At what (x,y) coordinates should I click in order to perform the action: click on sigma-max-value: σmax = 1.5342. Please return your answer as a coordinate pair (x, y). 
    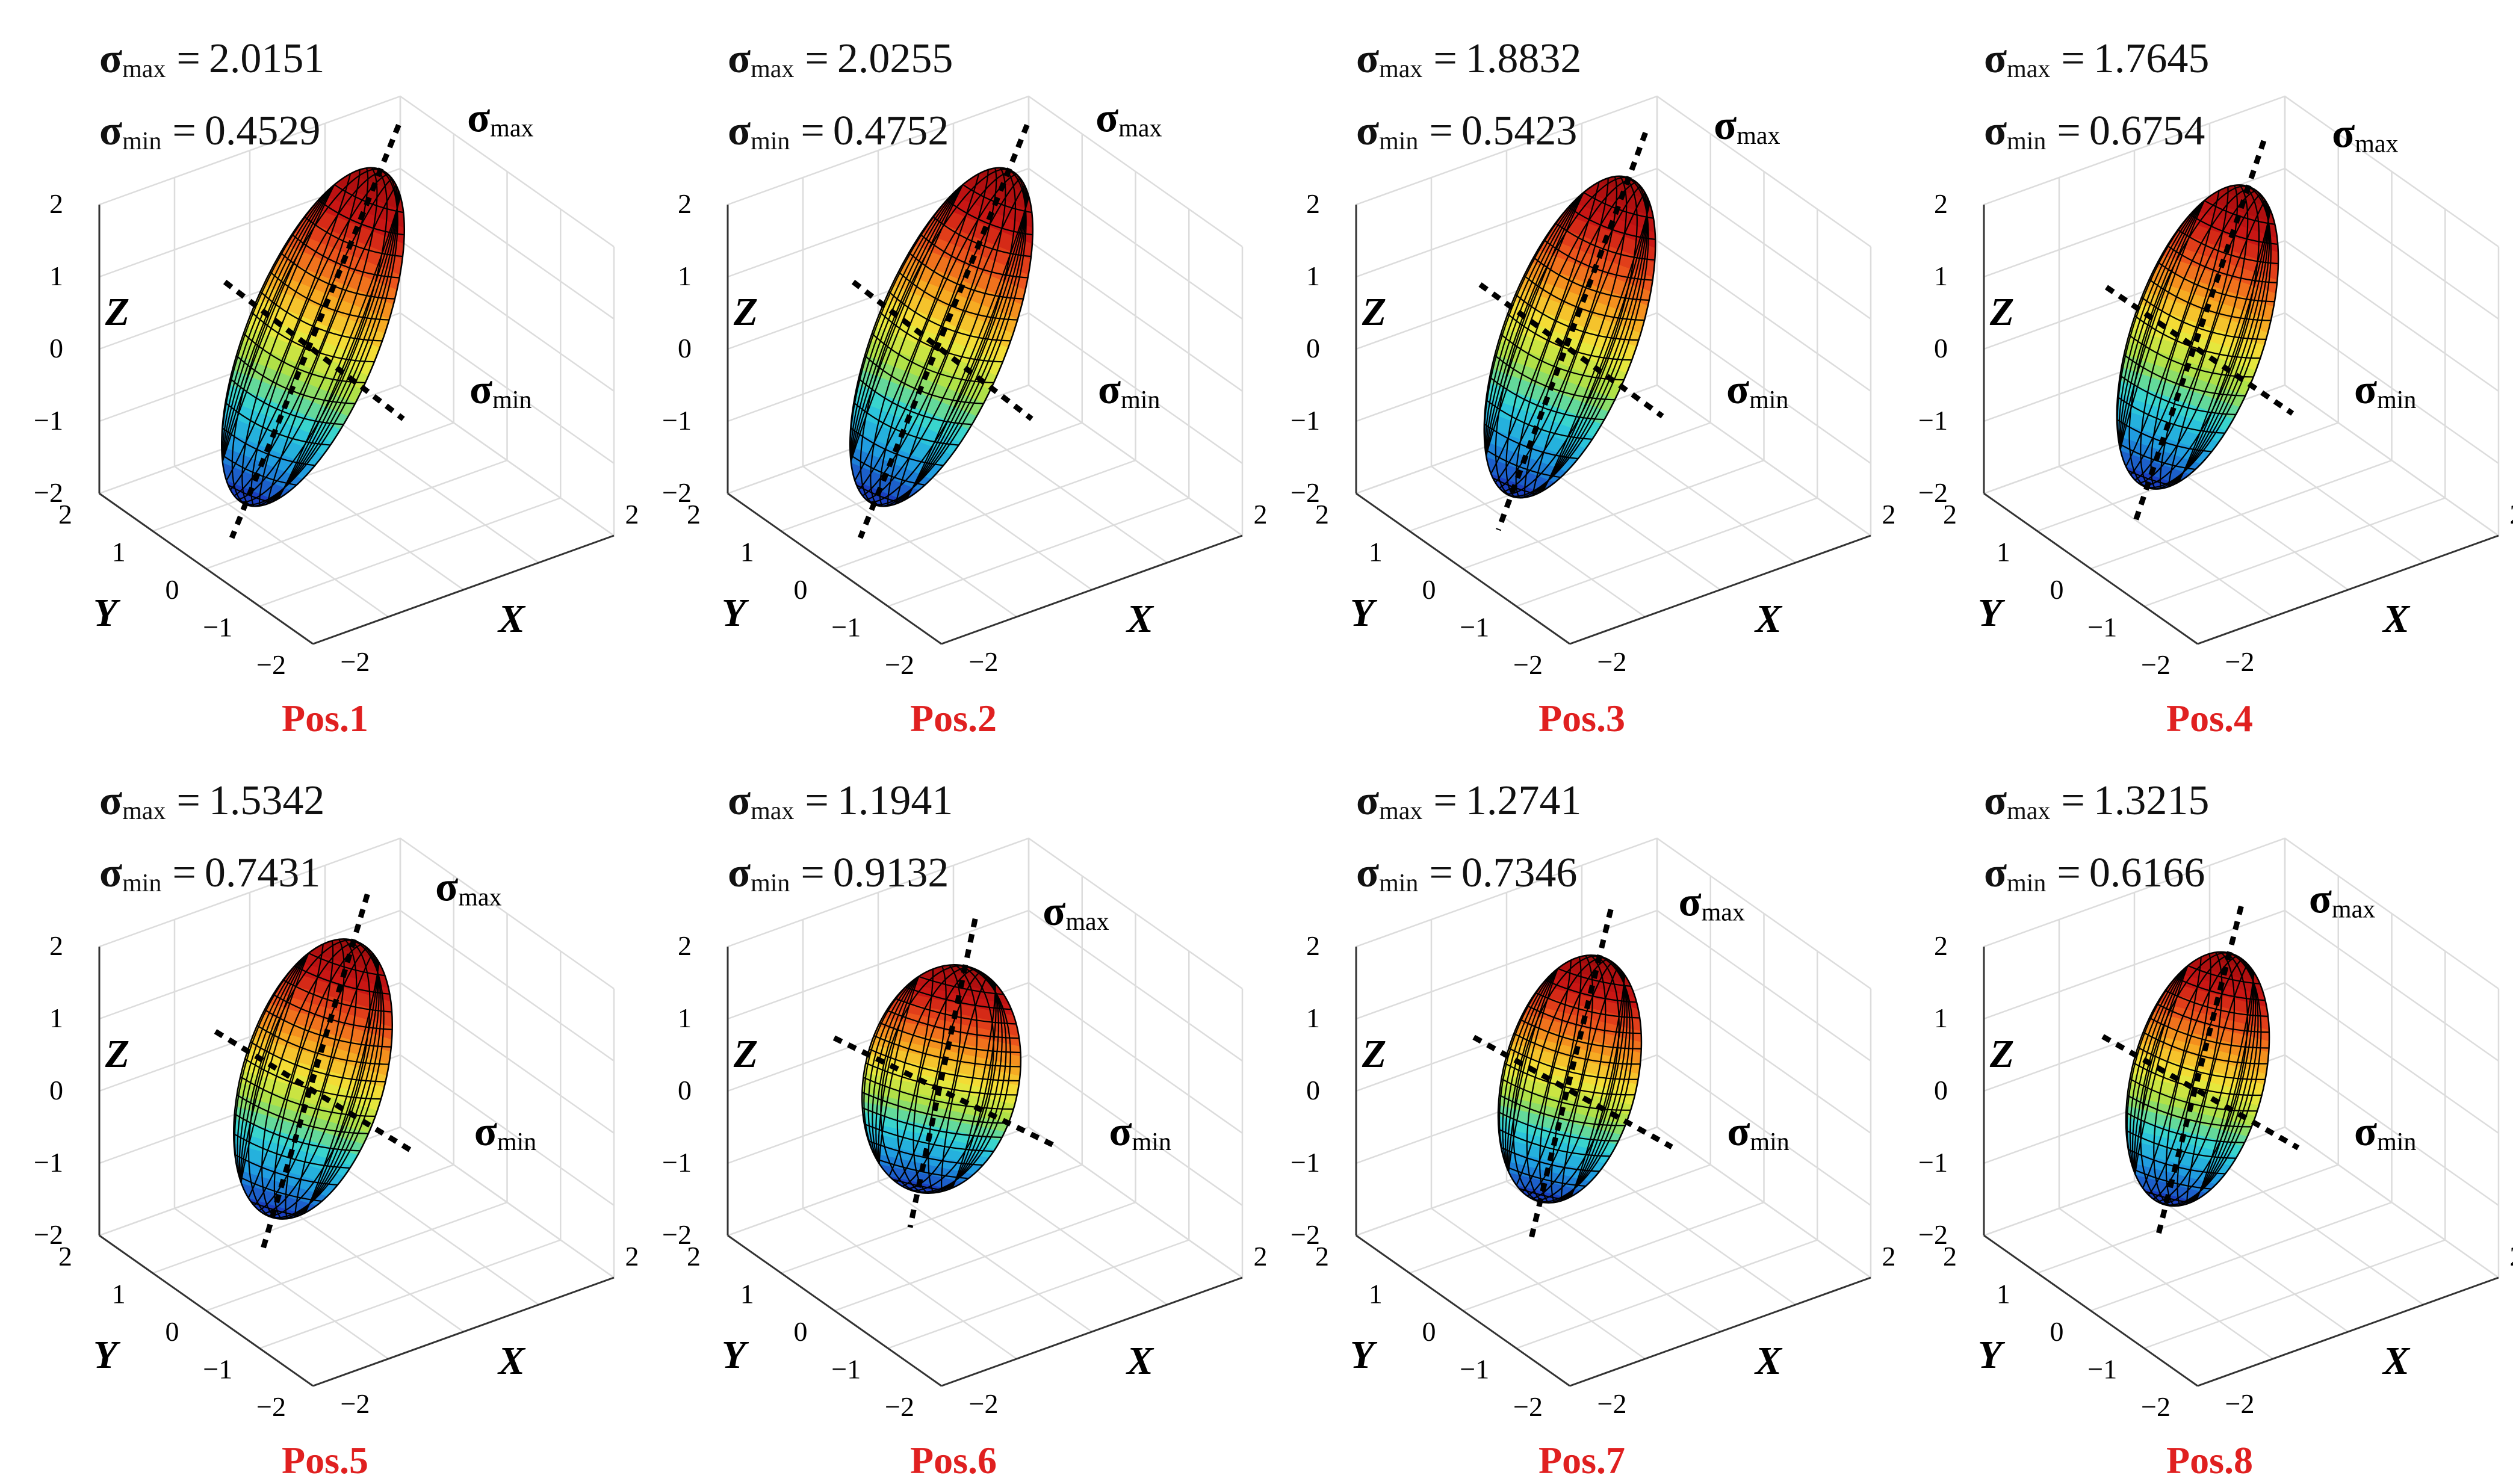
    Looking at the image, I should click on (211, 801).